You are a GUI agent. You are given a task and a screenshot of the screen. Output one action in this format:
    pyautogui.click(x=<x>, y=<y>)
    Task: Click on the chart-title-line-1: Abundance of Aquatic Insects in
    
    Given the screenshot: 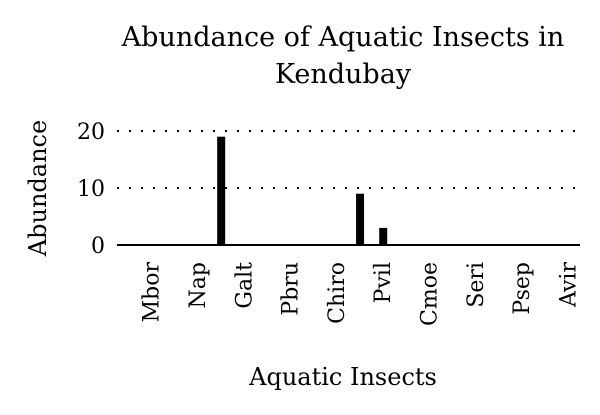 What is the action you would take?
    pyautogui.click(x=343, y=37)
    